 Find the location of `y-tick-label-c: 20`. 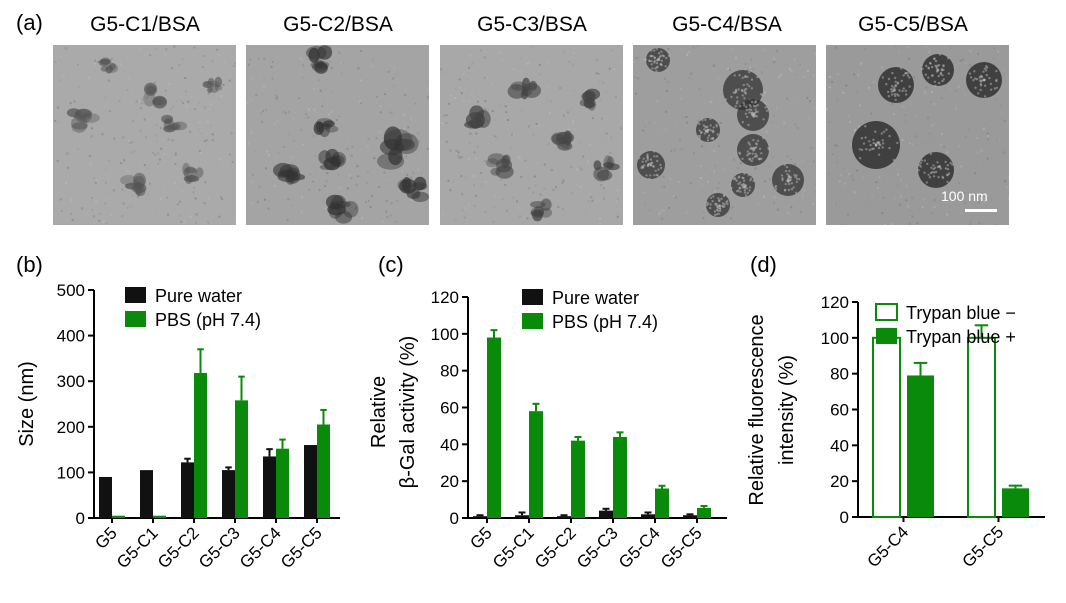

y-tick-label-c: 20 is located at coordinates (449, 481).